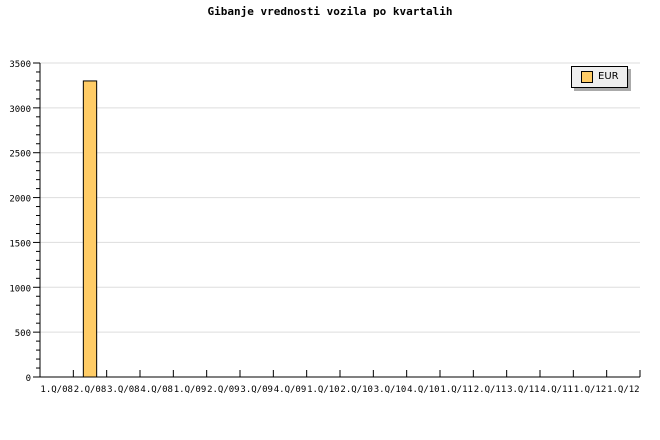 Image resolution: width=660 pixels, height=440 pixels. Describe the element at coordinates (123, 390) in the screenshot. I see `x-tick-label: 3.Q/08` at that location.